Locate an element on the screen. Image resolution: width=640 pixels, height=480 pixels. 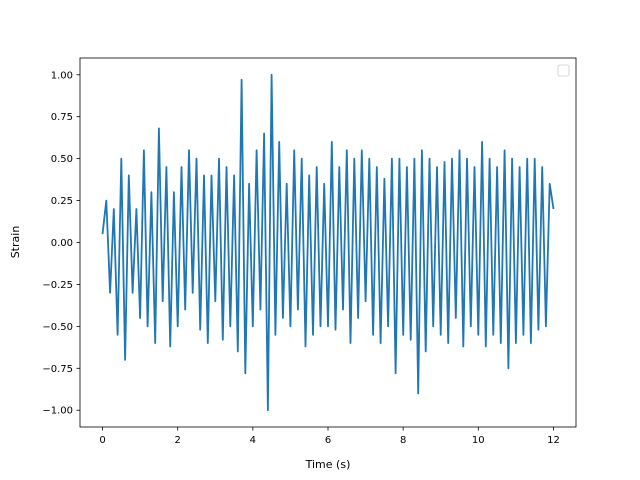
y-tick-label: −0.75 is located at coordinates (57, 369).